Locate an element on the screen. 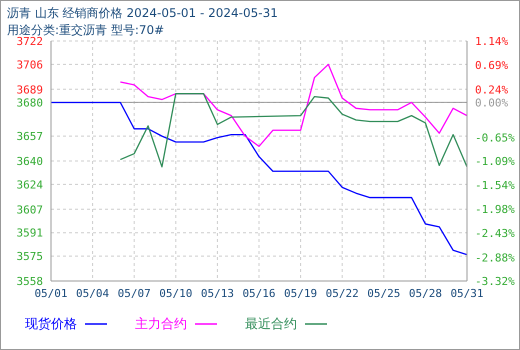 The image size is (520, 350). x-tick-label: 05/28 is located at coordinates (425, 293).